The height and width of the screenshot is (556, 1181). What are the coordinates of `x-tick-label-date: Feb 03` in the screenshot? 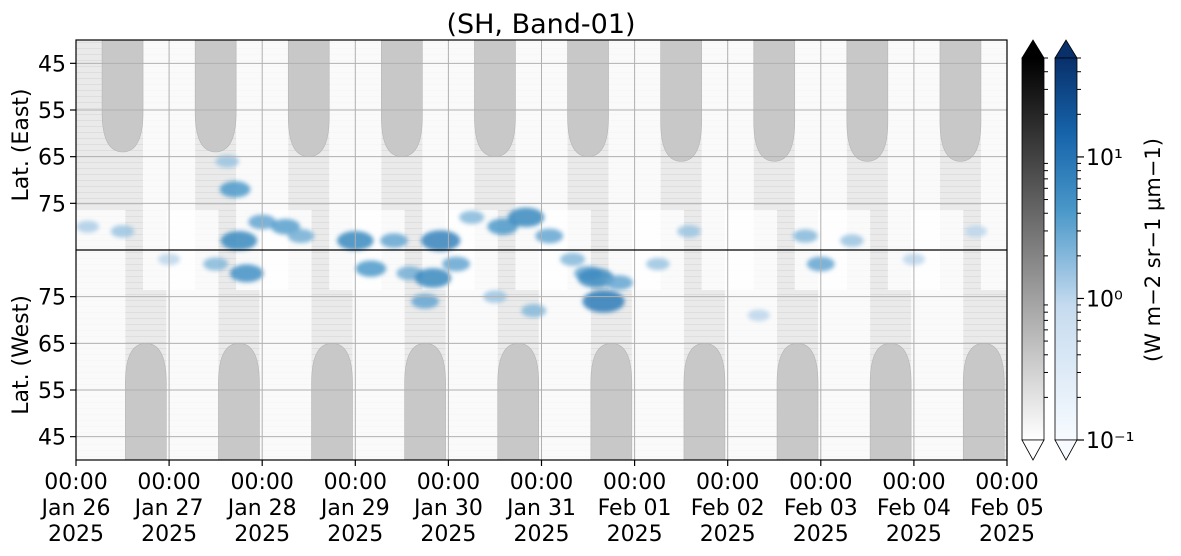 It's located at (821, 508).